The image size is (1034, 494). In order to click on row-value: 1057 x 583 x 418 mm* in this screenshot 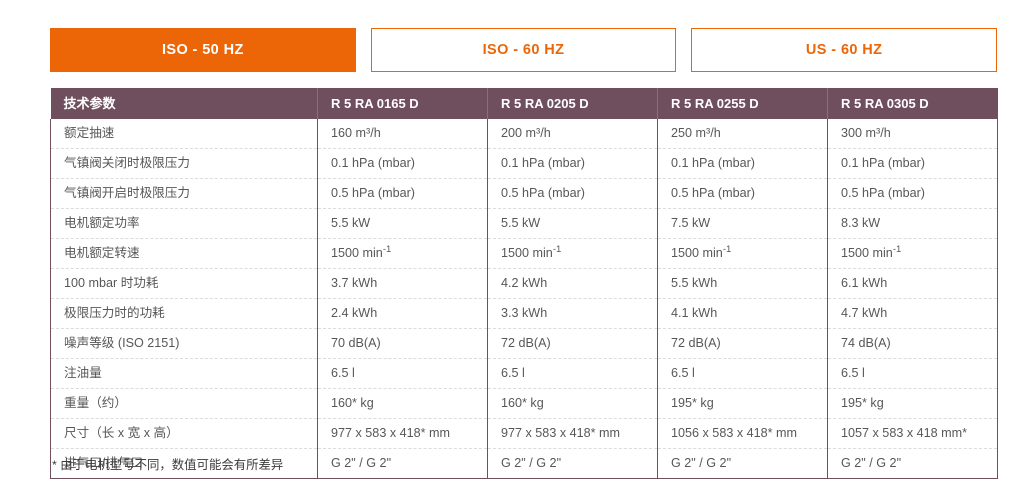, I will do `click(912, 433)`.